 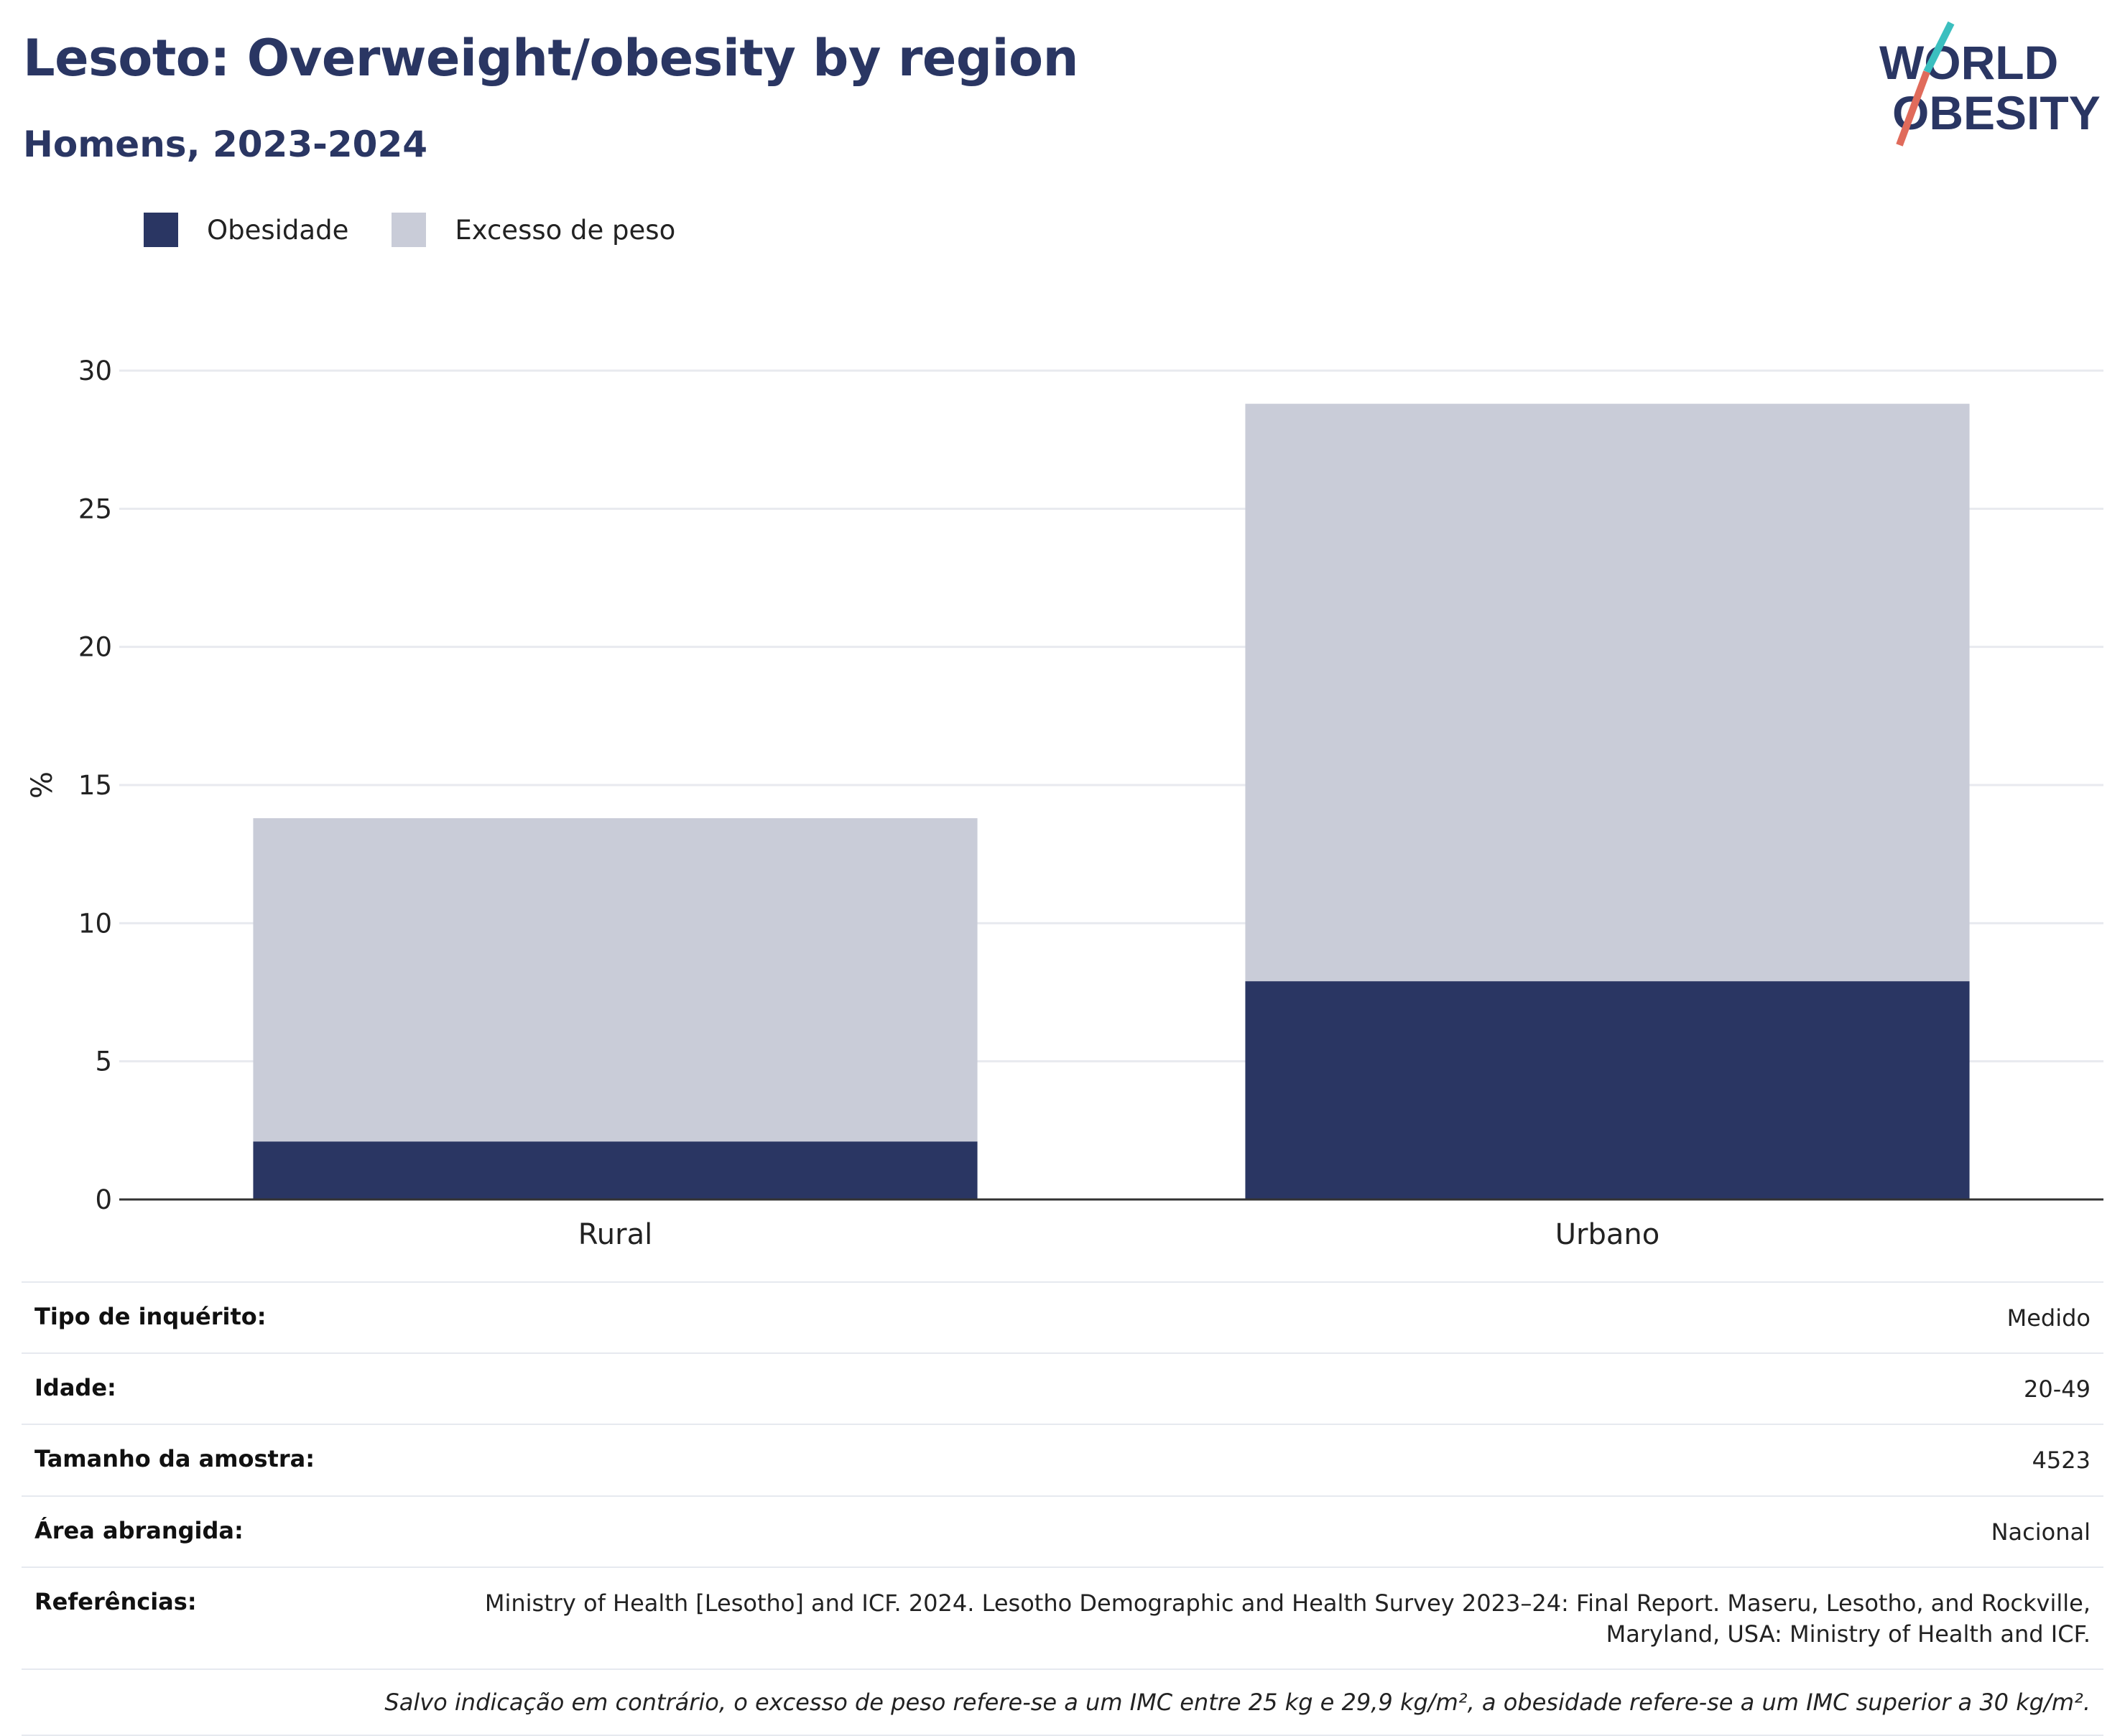 What do you see at coordinates (1996, 112) in the screenshot?
I see `svg-text: OBESITY` at bounding box center [1996, 112].